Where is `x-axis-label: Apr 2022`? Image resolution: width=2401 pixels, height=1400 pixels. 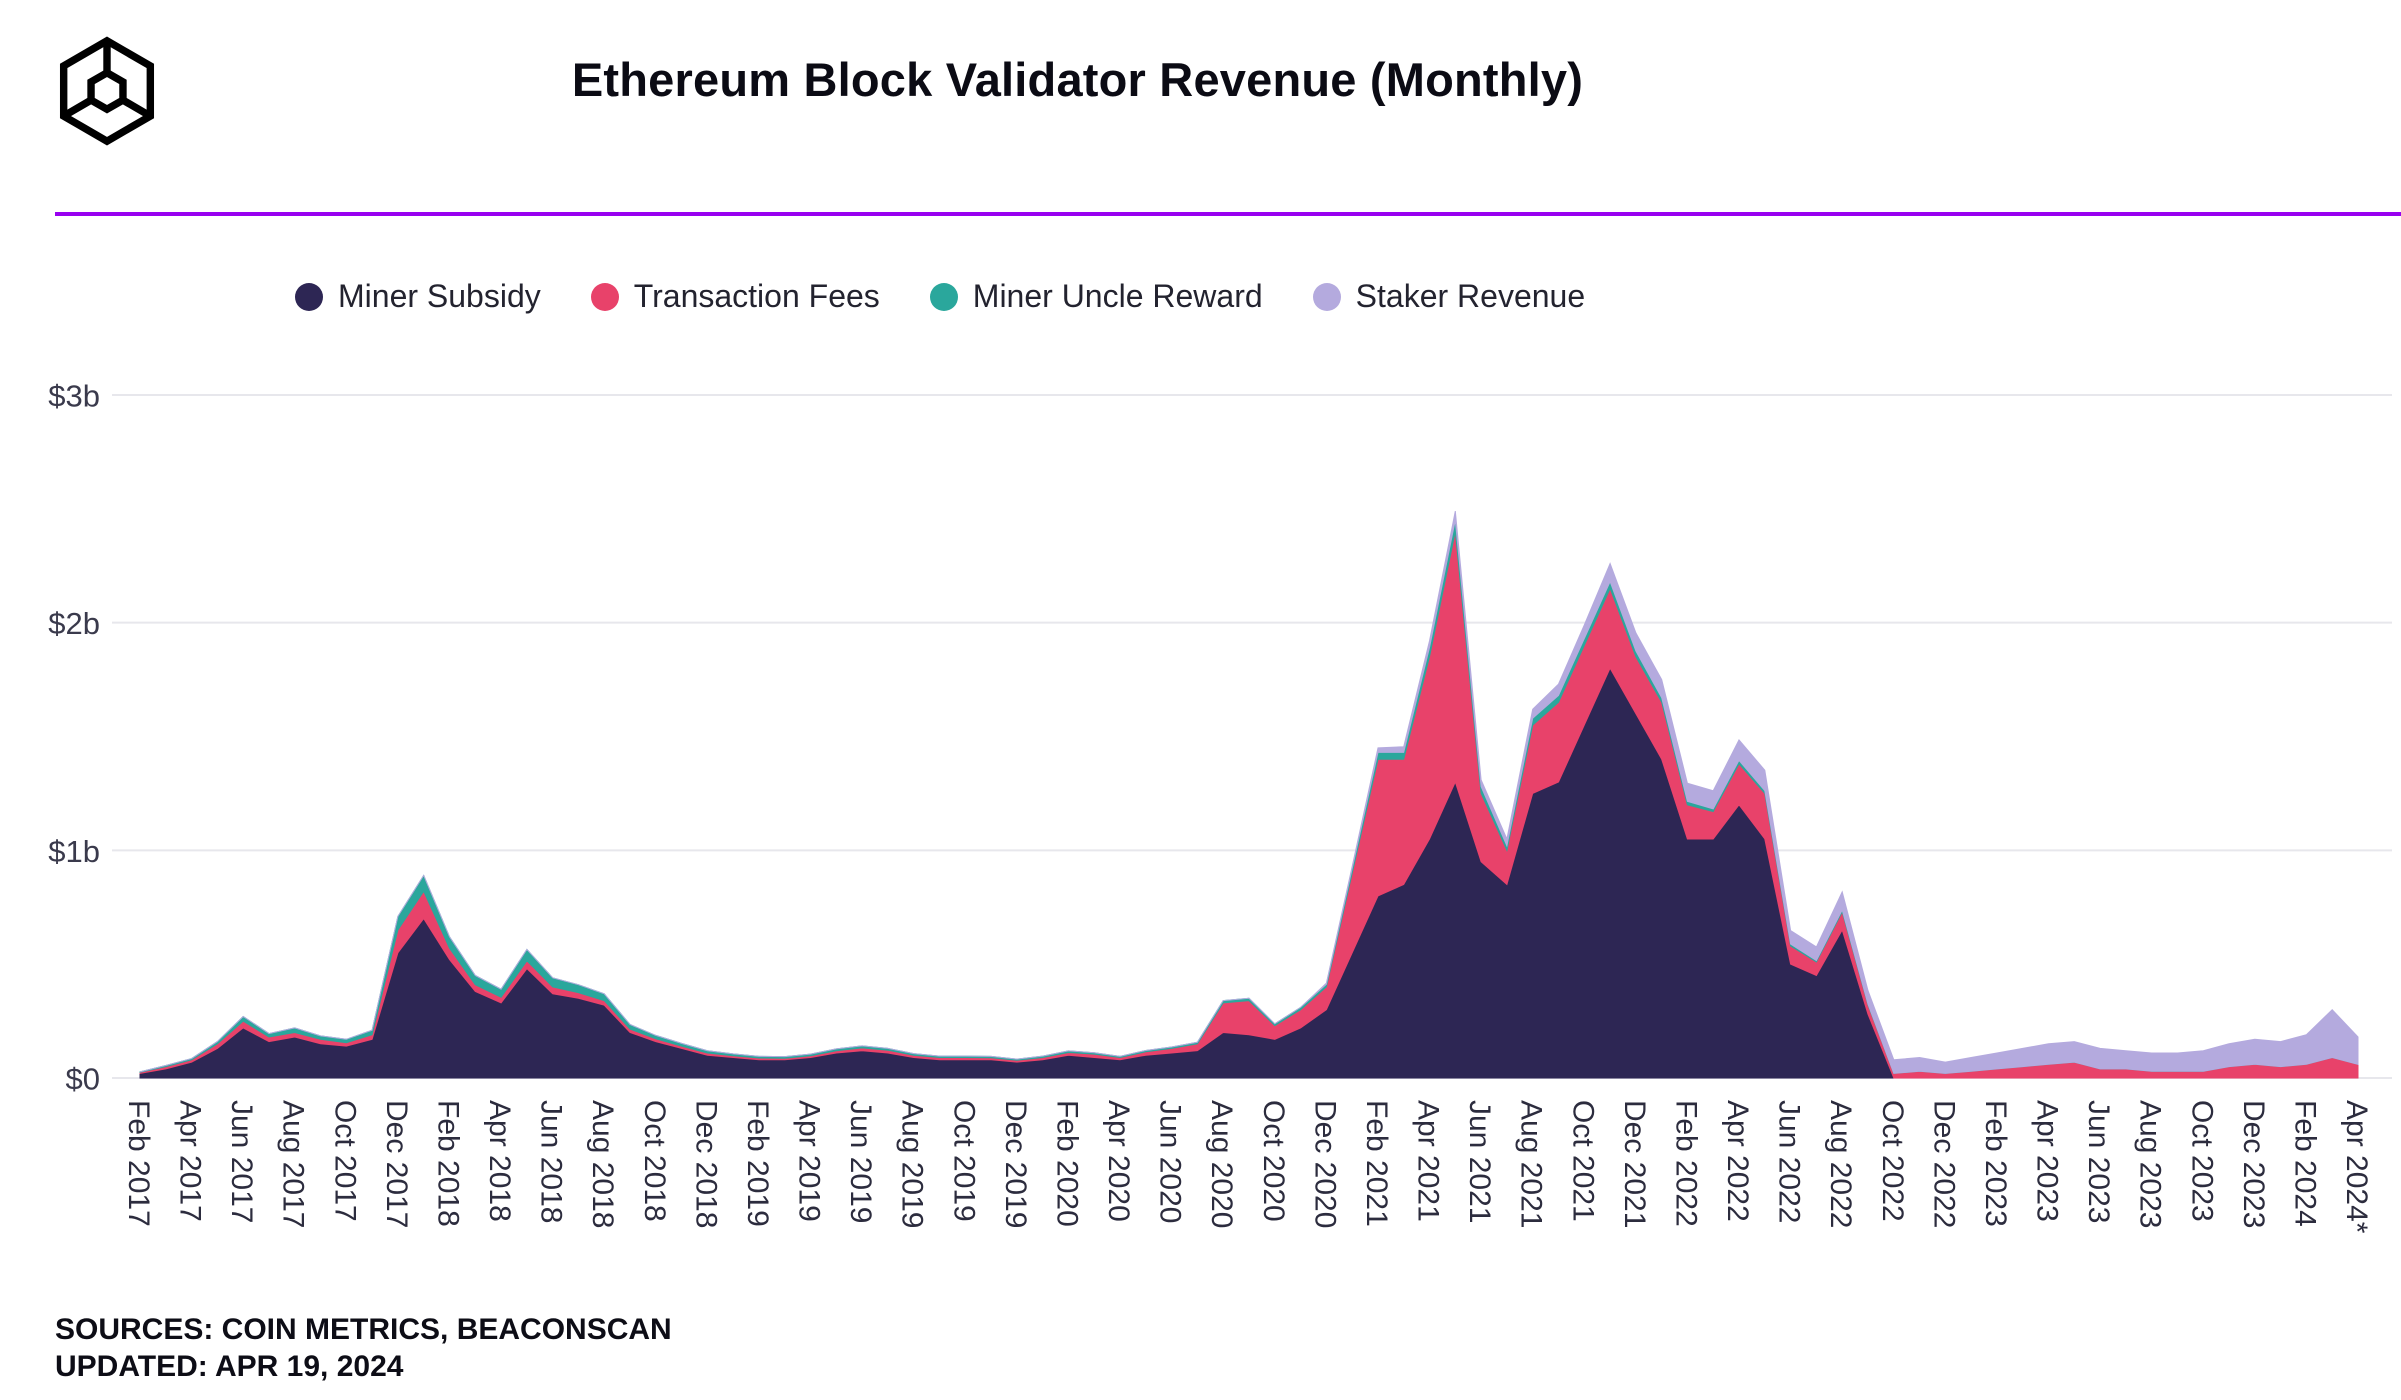
x-axis-label: Apr 2022 is located at coordinates (1737, 1161).